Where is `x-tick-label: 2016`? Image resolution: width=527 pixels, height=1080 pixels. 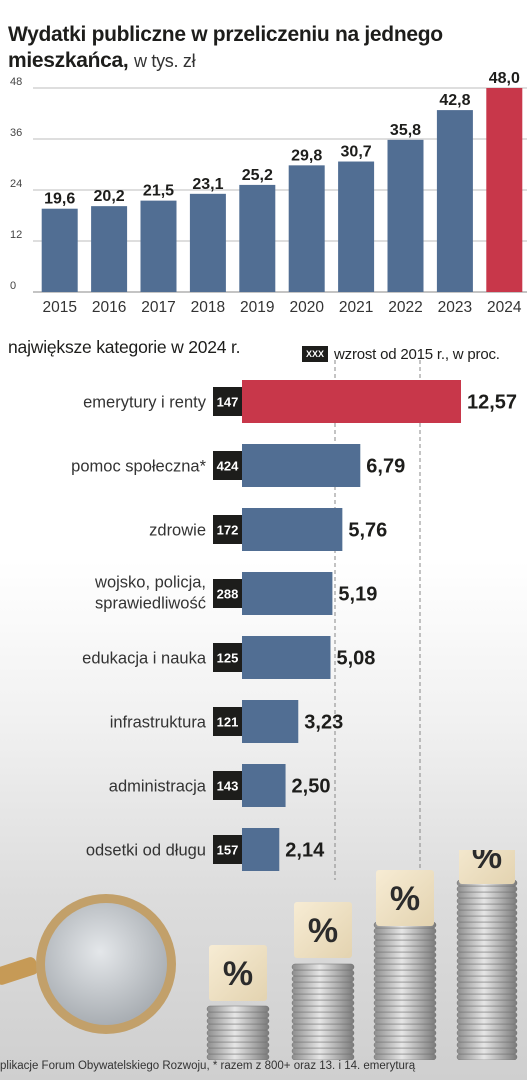
x-tick-label: 2016 is located at coordinates (109, 307).